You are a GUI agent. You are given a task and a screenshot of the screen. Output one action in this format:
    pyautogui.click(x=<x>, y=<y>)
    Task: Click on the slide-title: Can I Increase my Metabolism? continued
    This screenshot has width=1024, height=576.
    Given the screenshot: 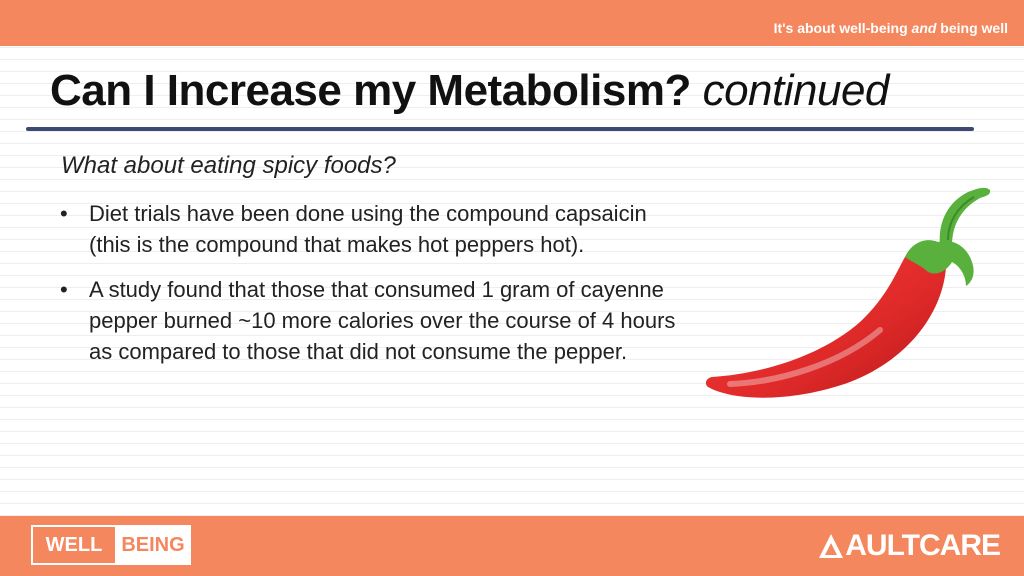 What is the action you would take?
    pyautogui.click(x=469, y=91)
    